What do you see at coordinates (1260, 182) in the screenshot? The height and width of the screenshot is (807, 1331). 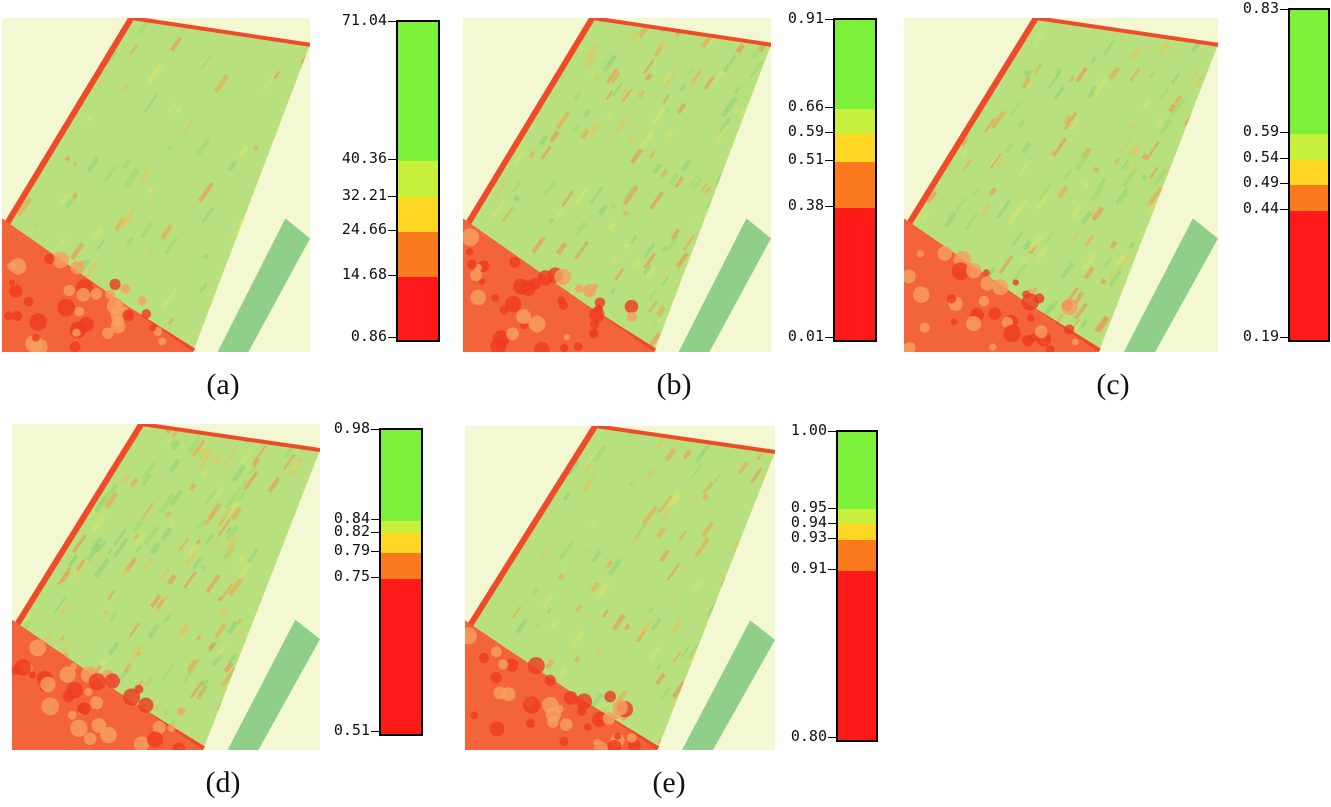 I see `colorbar-tick-label: 0.49` at bounding box center [1260, 182].